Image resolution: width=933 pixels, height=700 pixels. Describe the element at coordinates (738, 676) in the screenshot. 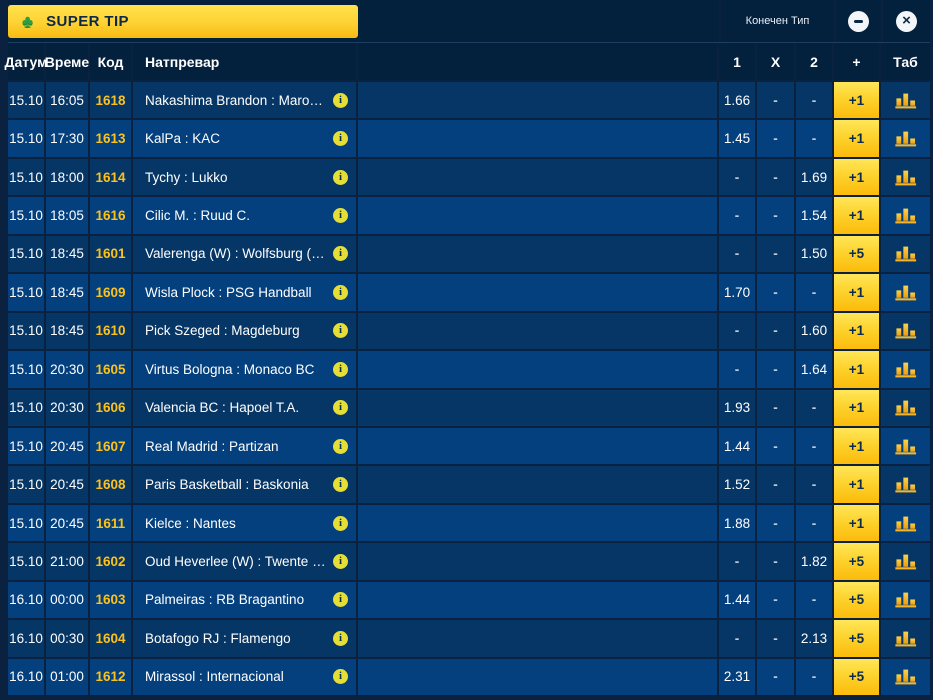

I see `odd-1-cell: 2.31` at that location.